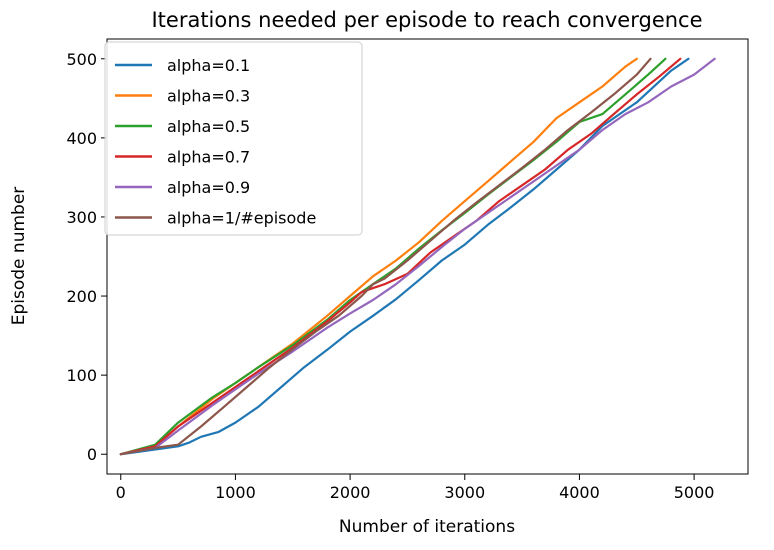  What do you see at coordinates (208, 126) in the screenshot?
I see `legend-label: alpha=0.5` at bounding box center [208, 126].